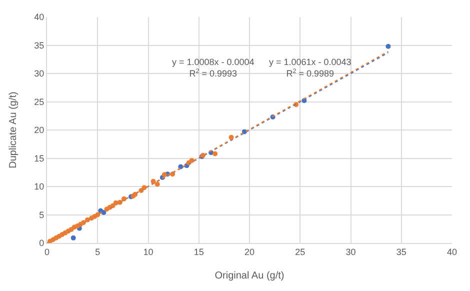 The width and height of the screenshot is (470, 291). I want to click on y-tick-label: 15, so click(39, 158).